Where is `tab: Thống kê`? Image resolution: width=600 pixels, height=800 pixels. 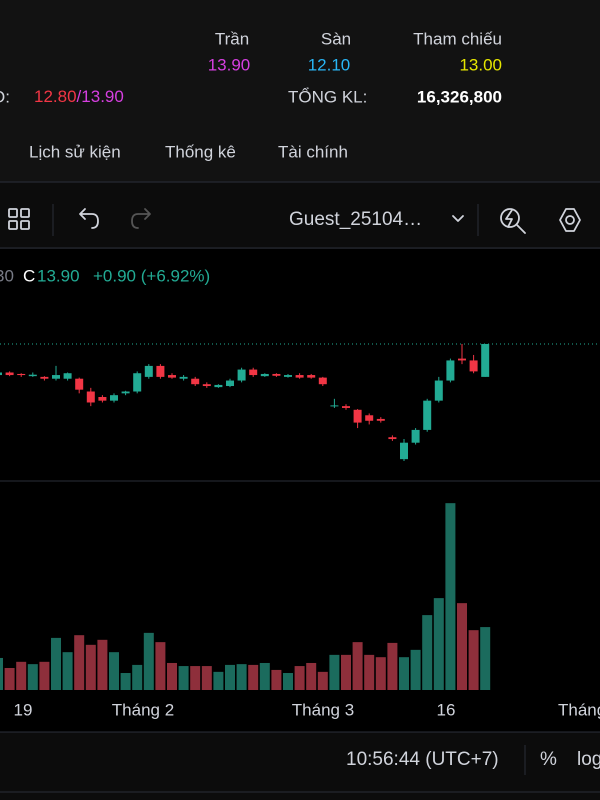
tab: Thống kê is located at coordinates (200, 151).